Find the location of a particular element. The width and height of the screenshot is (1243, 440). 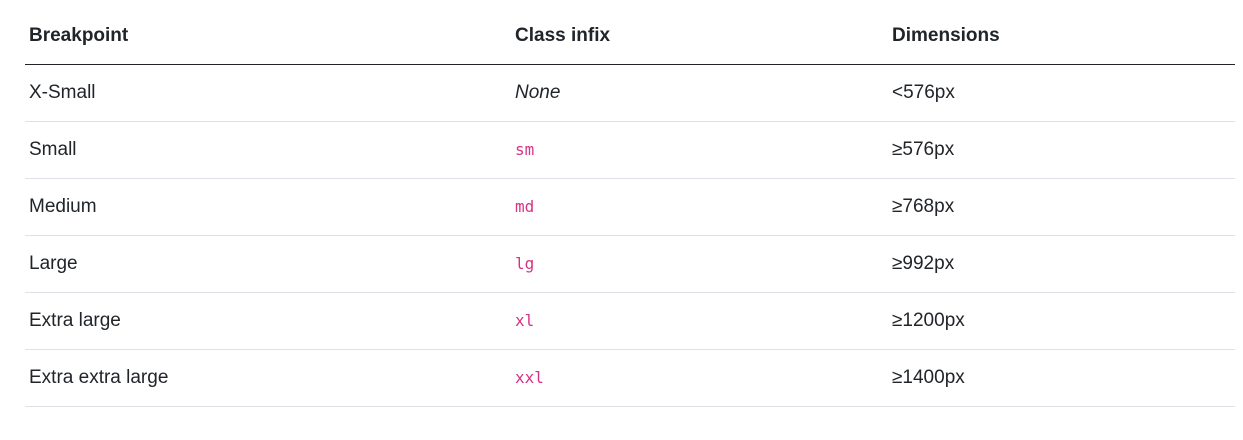

table-header-row: Breakpoint Class infix Dimensions is located at coordinates (630, 36).